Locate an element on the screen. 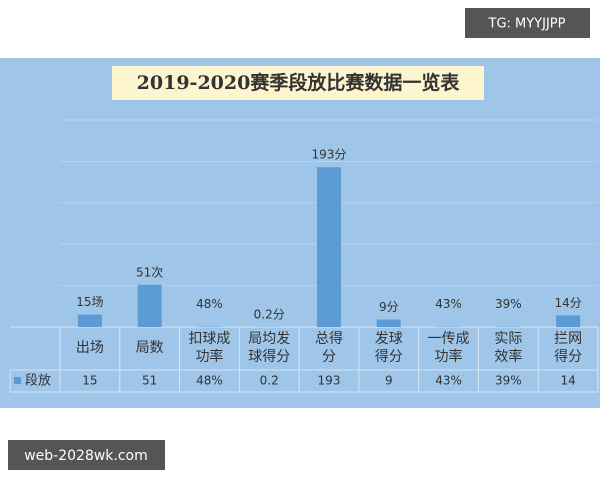 The height and width of the screenshot is (480, 600). x-tick-label: 出场 is located at coordinates (90, 348).